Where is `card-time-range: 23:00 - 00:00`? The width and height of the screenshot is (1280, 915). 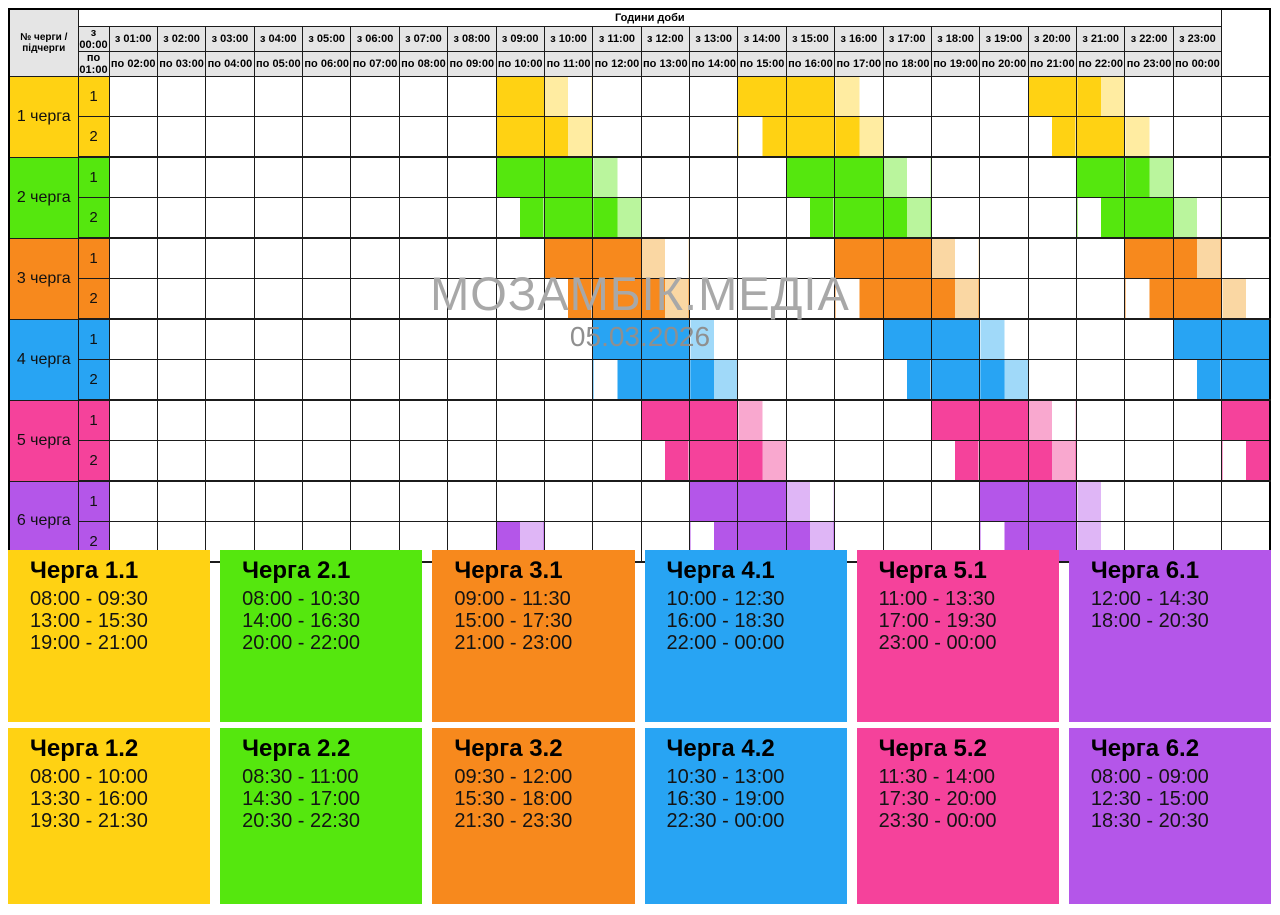 card-time-range: 23:00 - 00:00 is located at coordinates (937, 642).